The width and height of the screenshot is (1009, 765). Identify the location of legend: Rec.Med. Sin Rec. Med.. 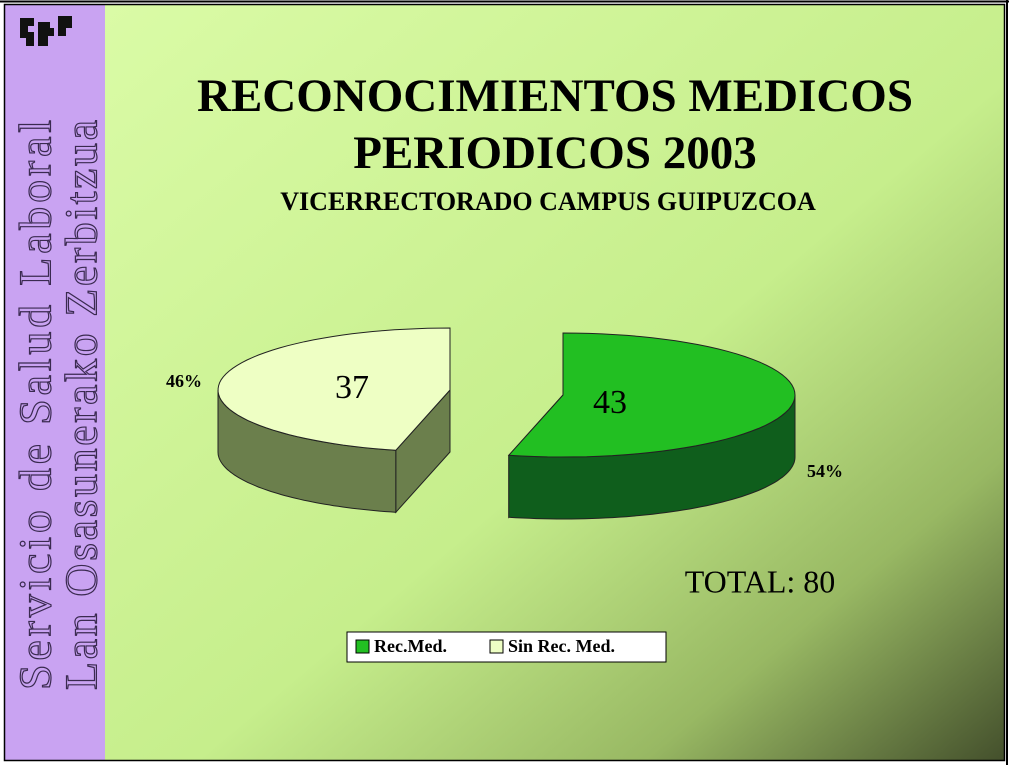
(506, 647).